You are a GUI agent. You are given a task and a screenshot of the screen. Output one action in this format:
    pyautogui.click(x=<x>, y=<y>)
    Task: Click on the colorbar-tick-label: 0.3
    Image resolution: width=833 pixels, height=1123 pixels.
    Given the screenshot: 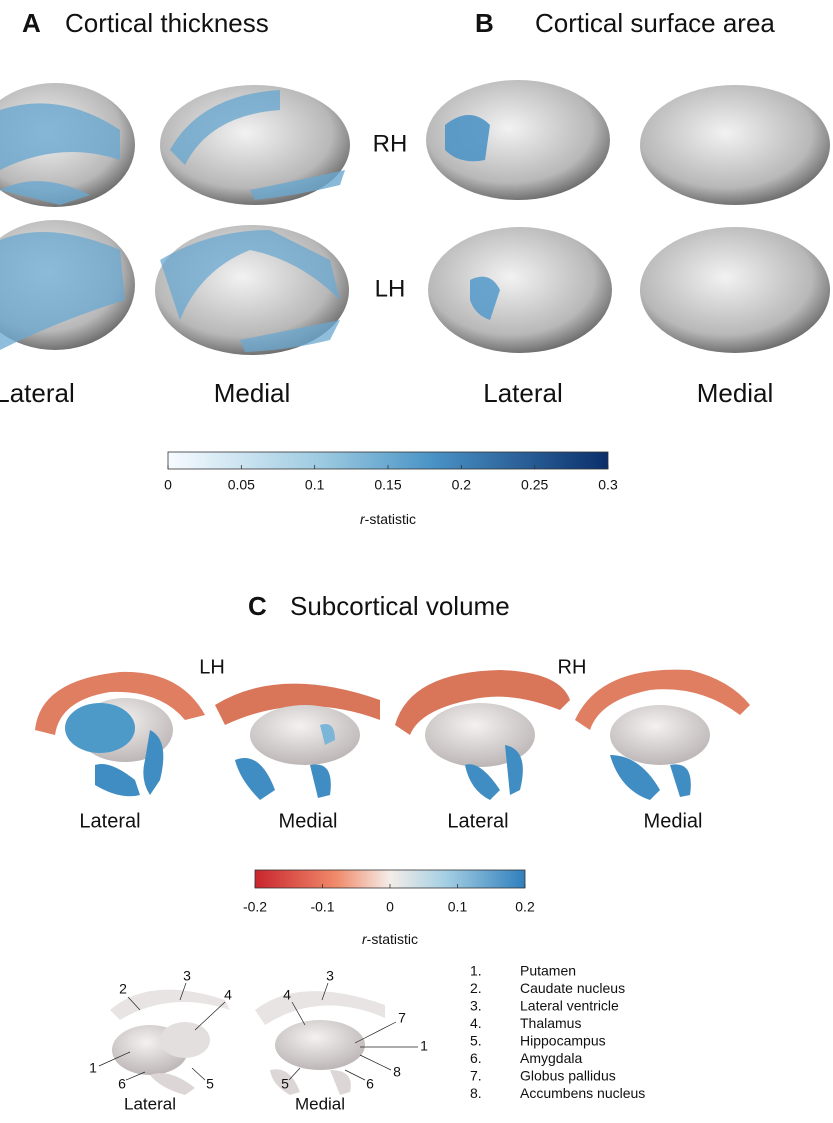 What is the action you would take?
    pyautogui.click(x=608, y=485)
    